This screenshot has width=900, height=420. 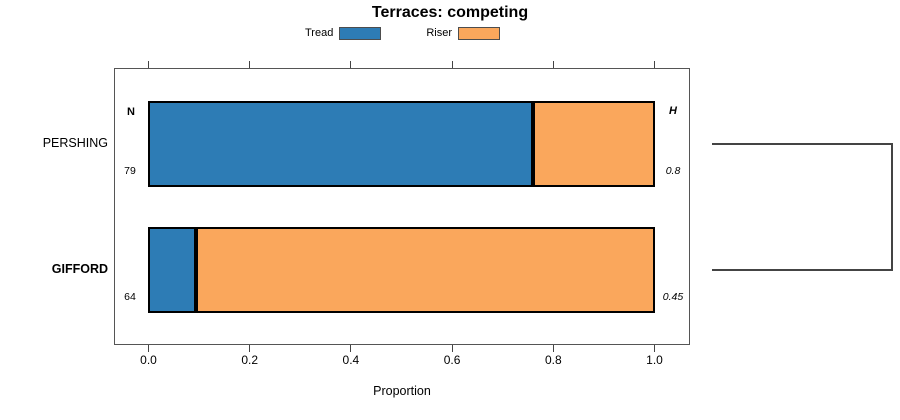 I want to click on category-label: PERSHING, so click(x=75, y=143).